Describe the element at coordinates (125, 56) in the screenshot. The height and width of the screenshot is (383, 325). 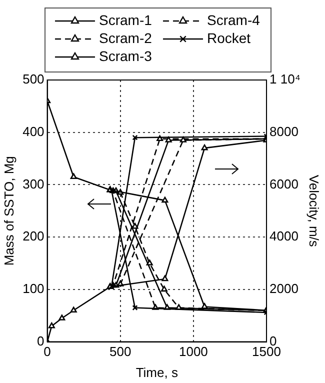
I see `legend-label: Scram-3` at that location.